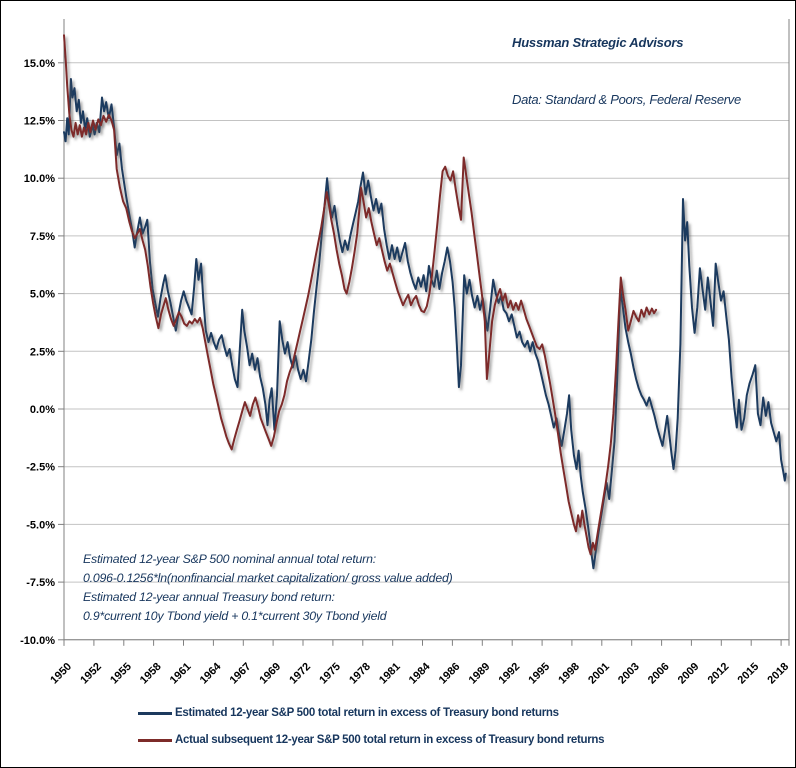  Describe the element at coordinates (211, 673) in the screenshot. I see `x-tick-label: 1964` at that location.